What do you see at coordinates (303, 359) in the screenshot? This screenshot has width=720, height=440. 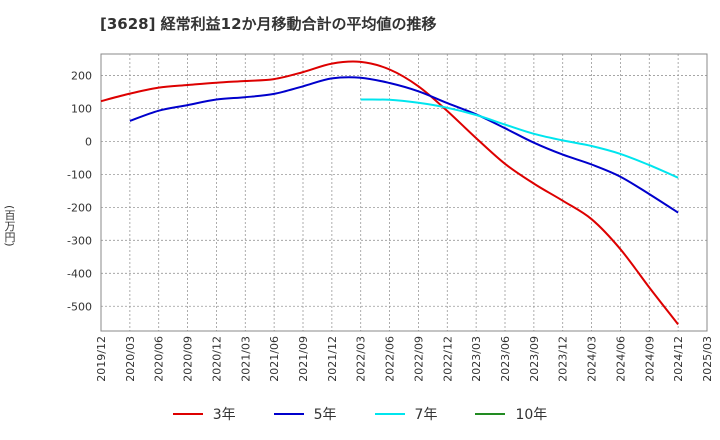 I see `x-tick-label: 2021/09` at bounding box center [303, 359].